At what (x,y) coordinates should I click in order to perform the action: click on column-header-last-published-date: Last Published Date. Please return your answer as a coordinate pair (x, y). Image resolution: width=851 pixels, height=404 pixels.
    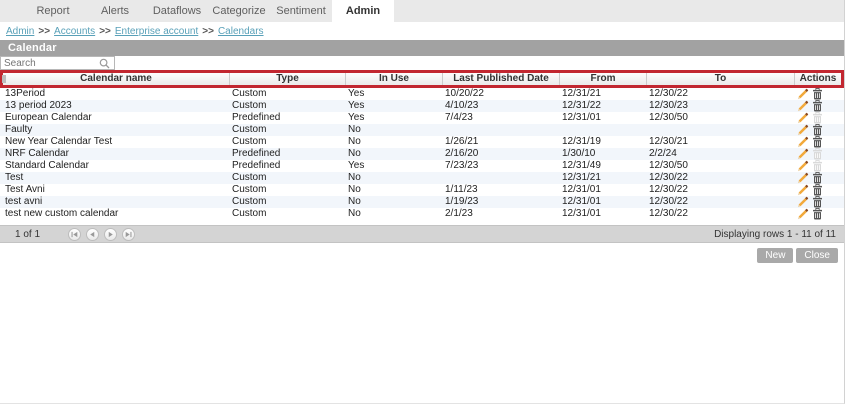
    Looking at the image, I should click on (501, 79).